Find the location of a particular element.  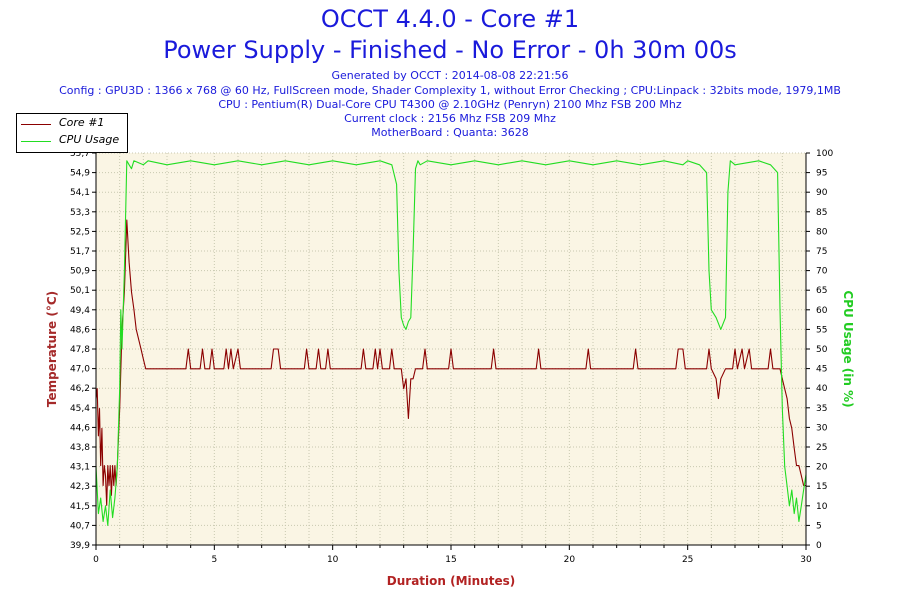

x-tick-label: 25 is located at coordinates (687, 560).